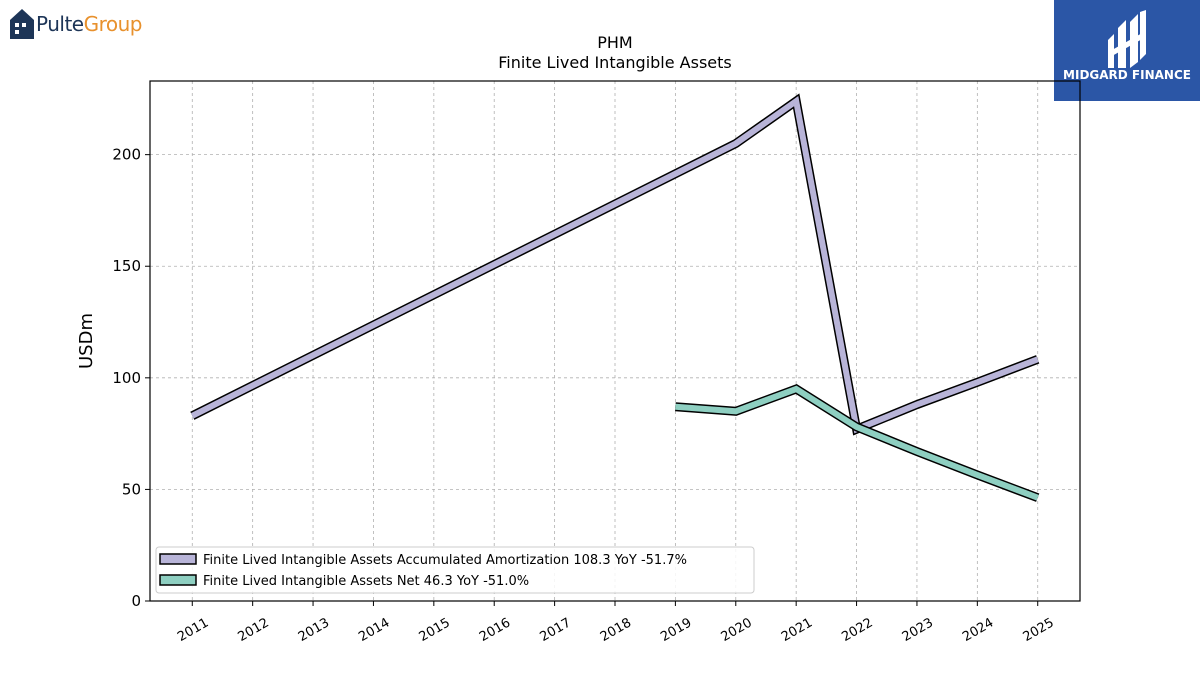  I want to click on legend-box, so click(455, 570).